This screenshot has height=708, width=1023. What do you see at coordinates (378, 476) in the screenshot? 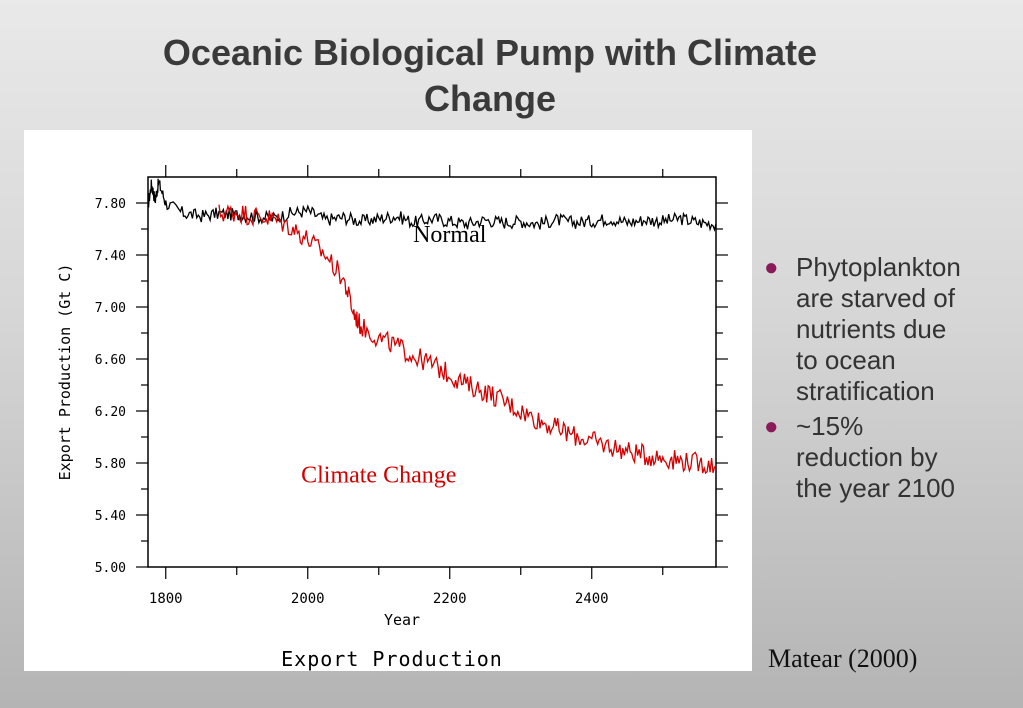
I see `annotation-label: Climate Change` at bounding box center [378, 476].